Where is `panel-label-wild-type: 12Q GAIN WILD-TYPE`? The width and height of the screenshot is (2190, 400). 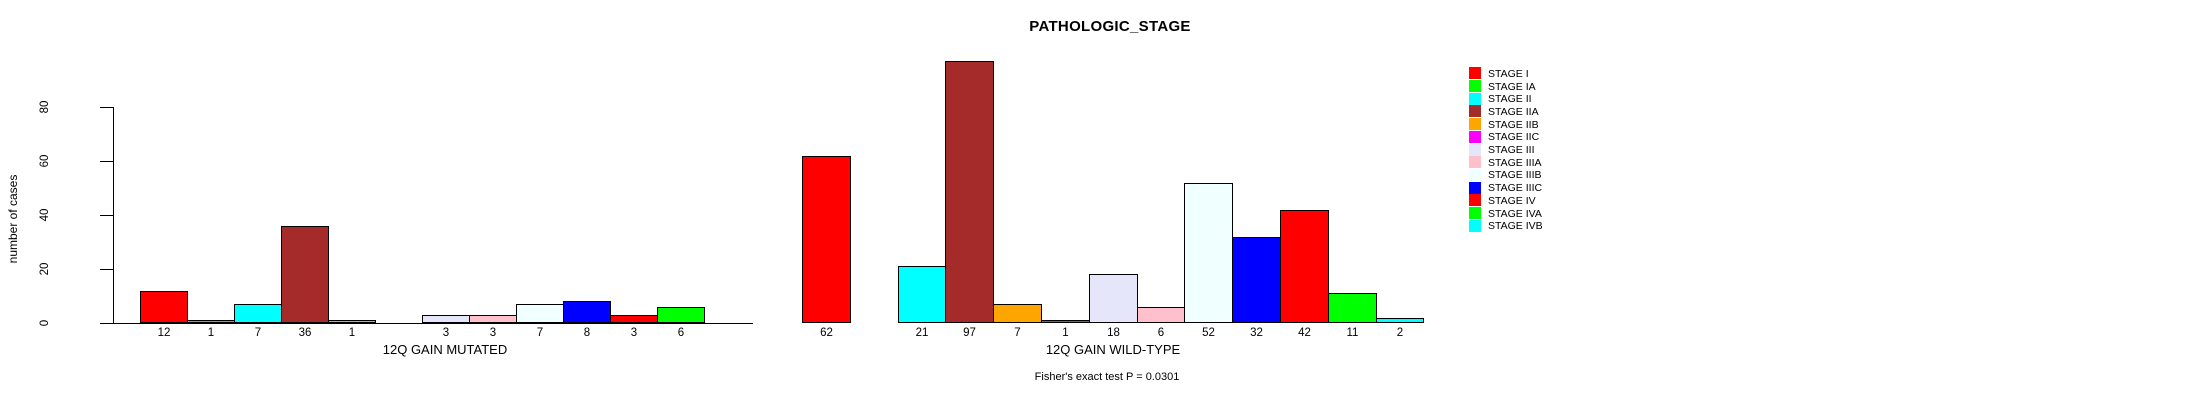
panel-label-wild-type: 12Q GAIN WILD-TYPE is located at coordinates (1113, 349).